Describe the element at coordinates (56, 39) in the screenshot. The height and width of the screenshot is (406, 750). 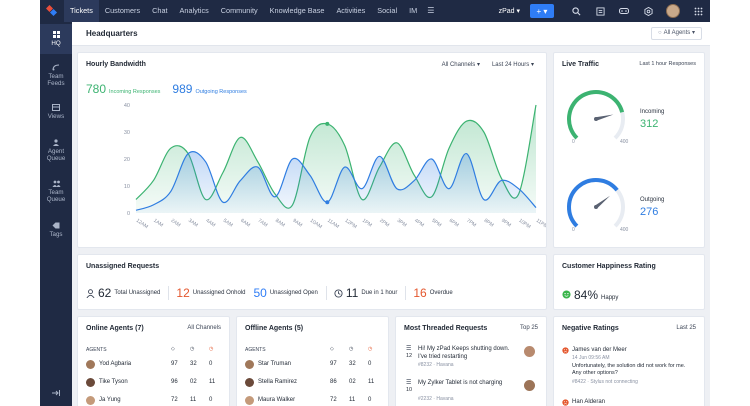
I see `sidebar-item-hq: HQ` at that location.